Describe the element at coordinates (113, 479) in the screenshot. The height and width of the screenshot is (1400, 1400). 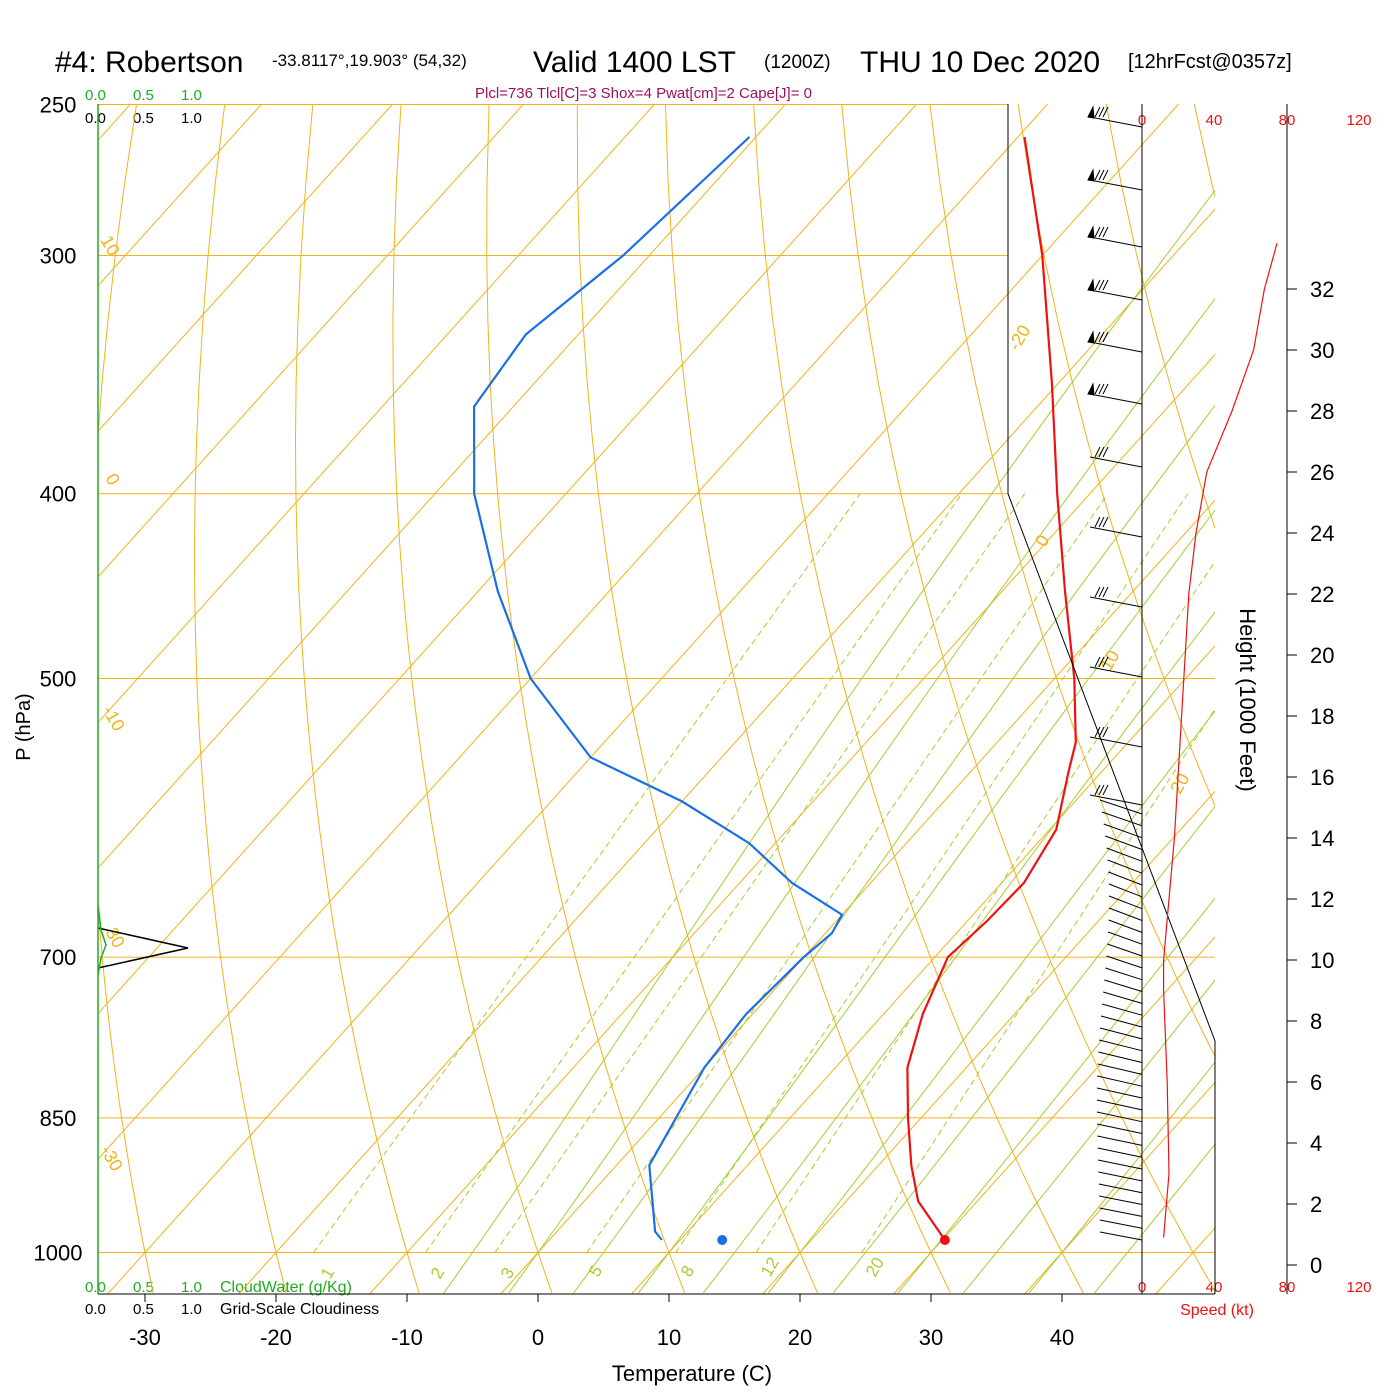
I see `isotherm-label: 0` at that location.